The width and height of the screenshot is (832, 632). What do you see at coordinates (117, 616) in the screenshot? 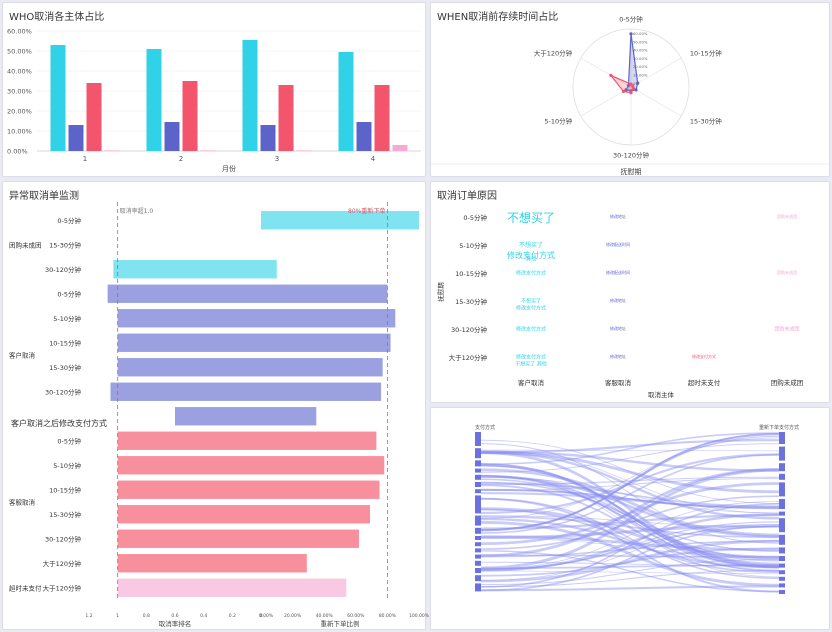
I see `abnormal-left-tick: 1` at bounding box center [117, 616].